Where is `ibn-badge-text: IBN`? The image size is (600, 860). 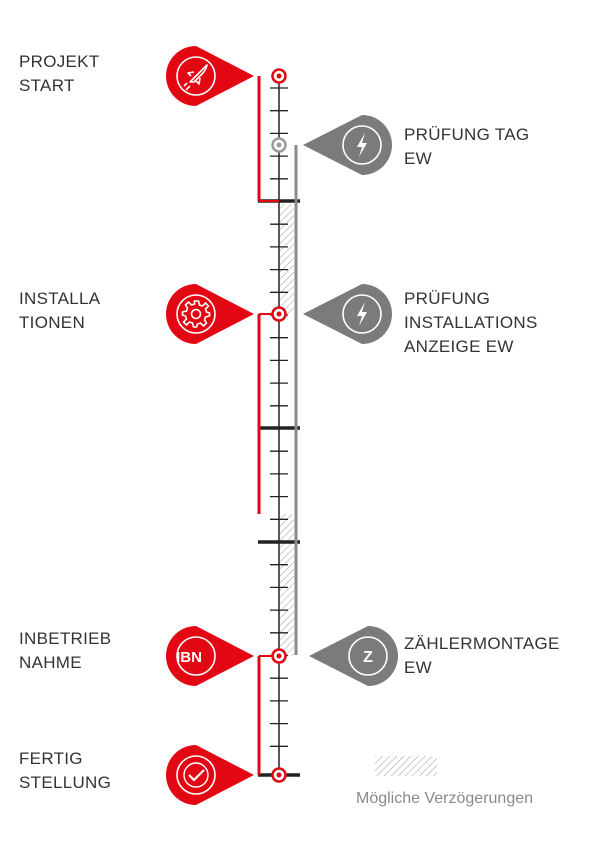
ibn-badge-text: IBN is located at coordinates (189, 657).